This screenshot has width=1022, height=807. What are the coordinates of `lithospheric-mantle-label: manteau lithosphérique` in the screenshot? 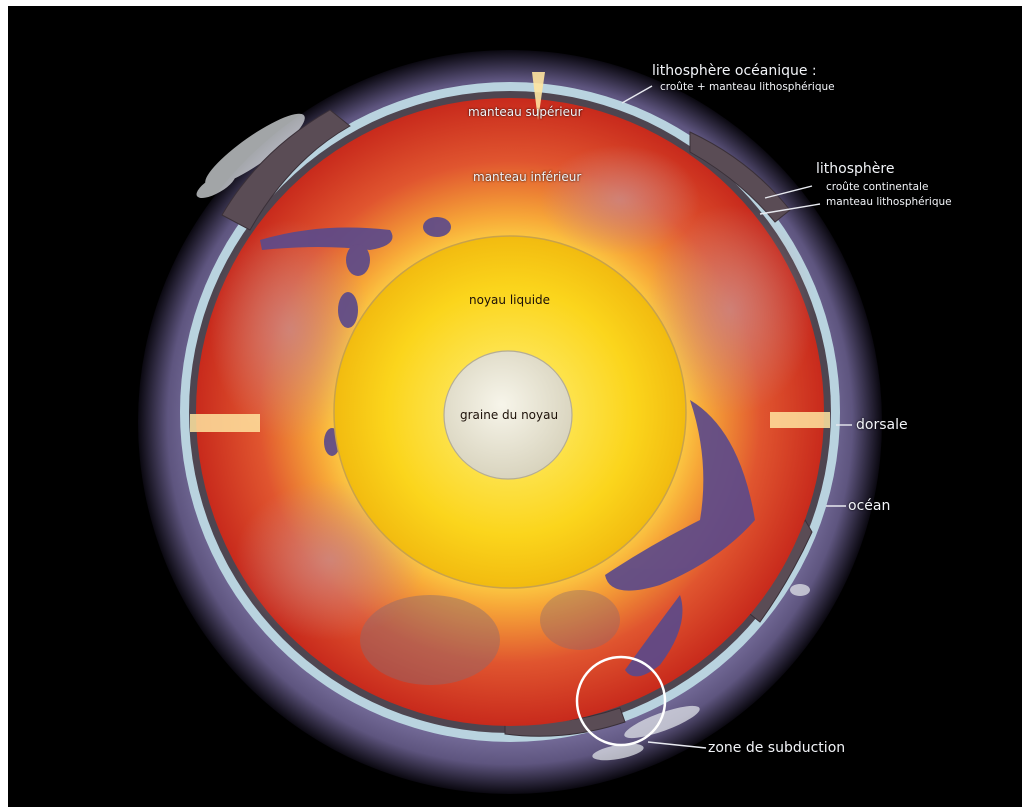 It's located at (889, 202).